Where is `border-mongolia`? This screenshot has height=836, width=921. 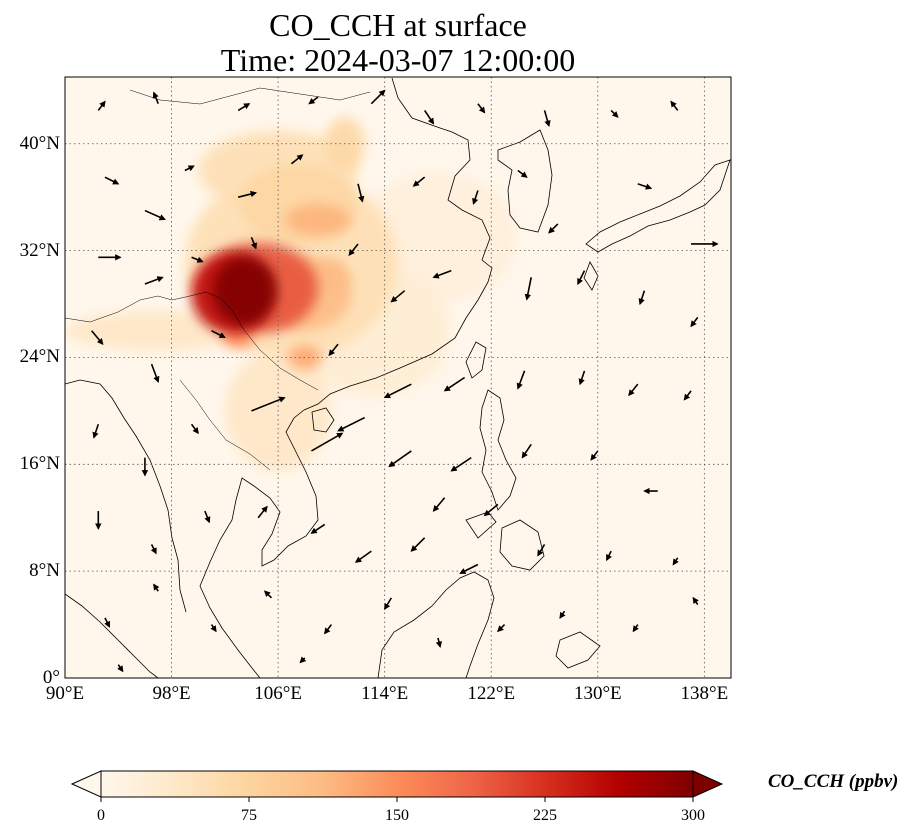 border-mongolia is located at coordinates (250, 96).